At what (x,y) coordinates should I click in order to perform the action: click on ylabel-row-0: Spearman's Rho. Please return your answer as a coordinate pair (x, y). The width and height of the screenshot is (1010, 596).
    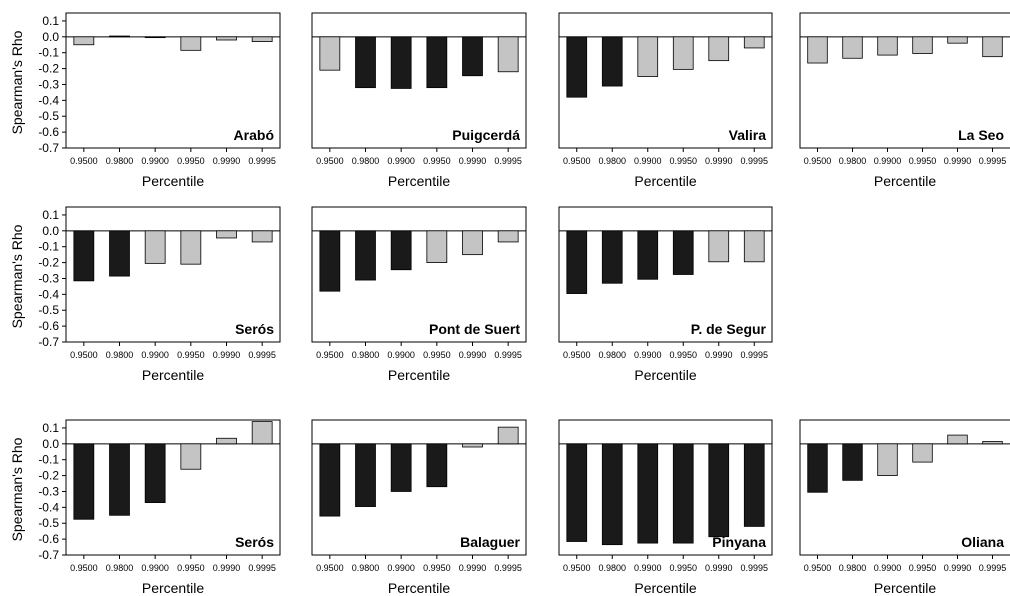
    Looking at the image, I should click on (17, 82).